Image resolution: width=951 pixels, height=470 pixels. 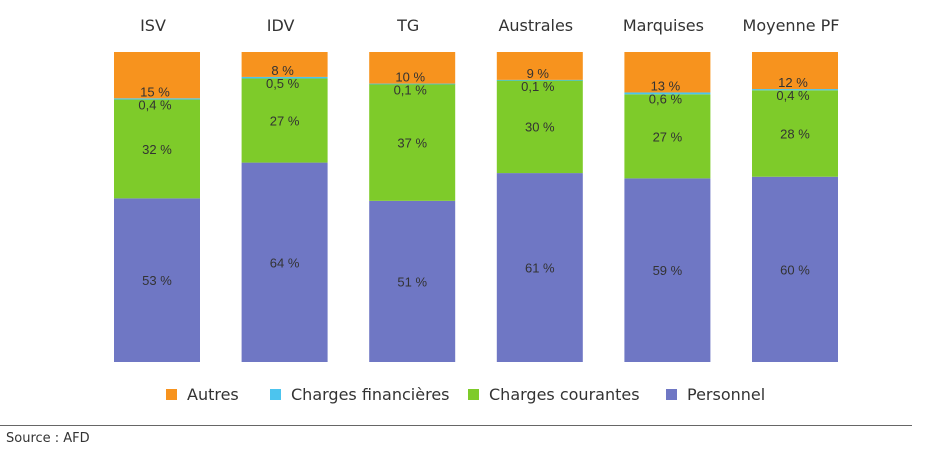 I want to click on category-label-5: Moyenne PF, so click(x=791, y=25).